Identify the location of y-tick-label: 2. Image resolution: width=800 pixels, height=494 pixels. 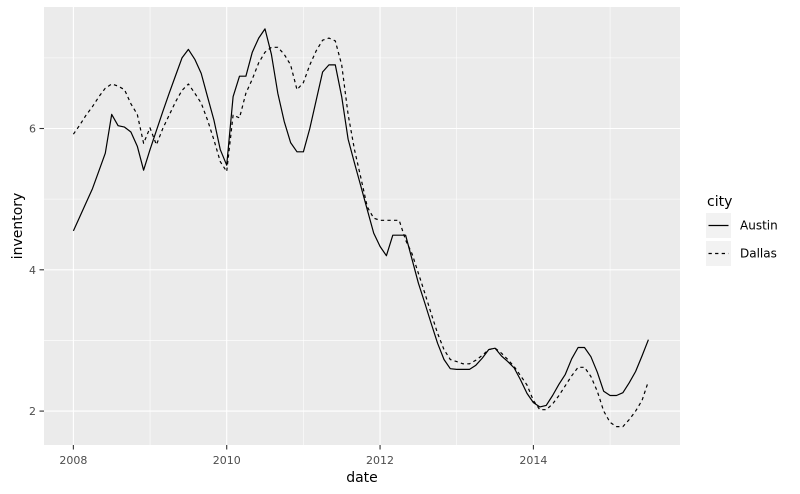
(32, 411).